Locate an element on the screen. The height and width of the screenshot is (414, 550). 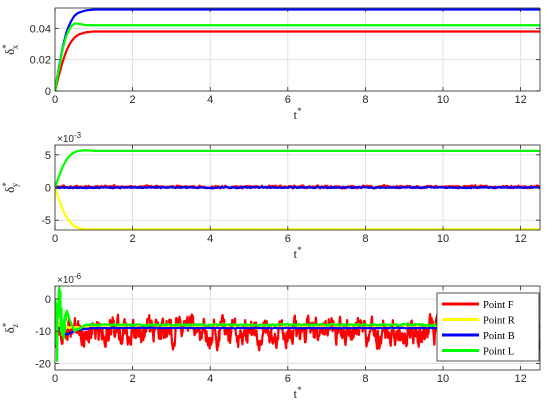
series-line-point-r is located at coordinates (297, 208).